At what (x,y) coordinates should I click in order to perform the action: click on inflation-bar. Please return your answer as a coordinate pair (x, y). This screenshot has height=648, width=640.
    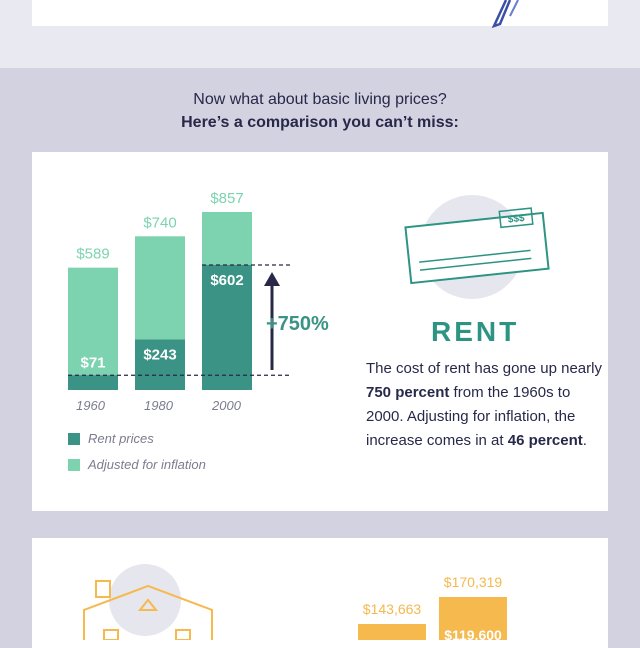
    Looking at the image, I should click on (93, 328).